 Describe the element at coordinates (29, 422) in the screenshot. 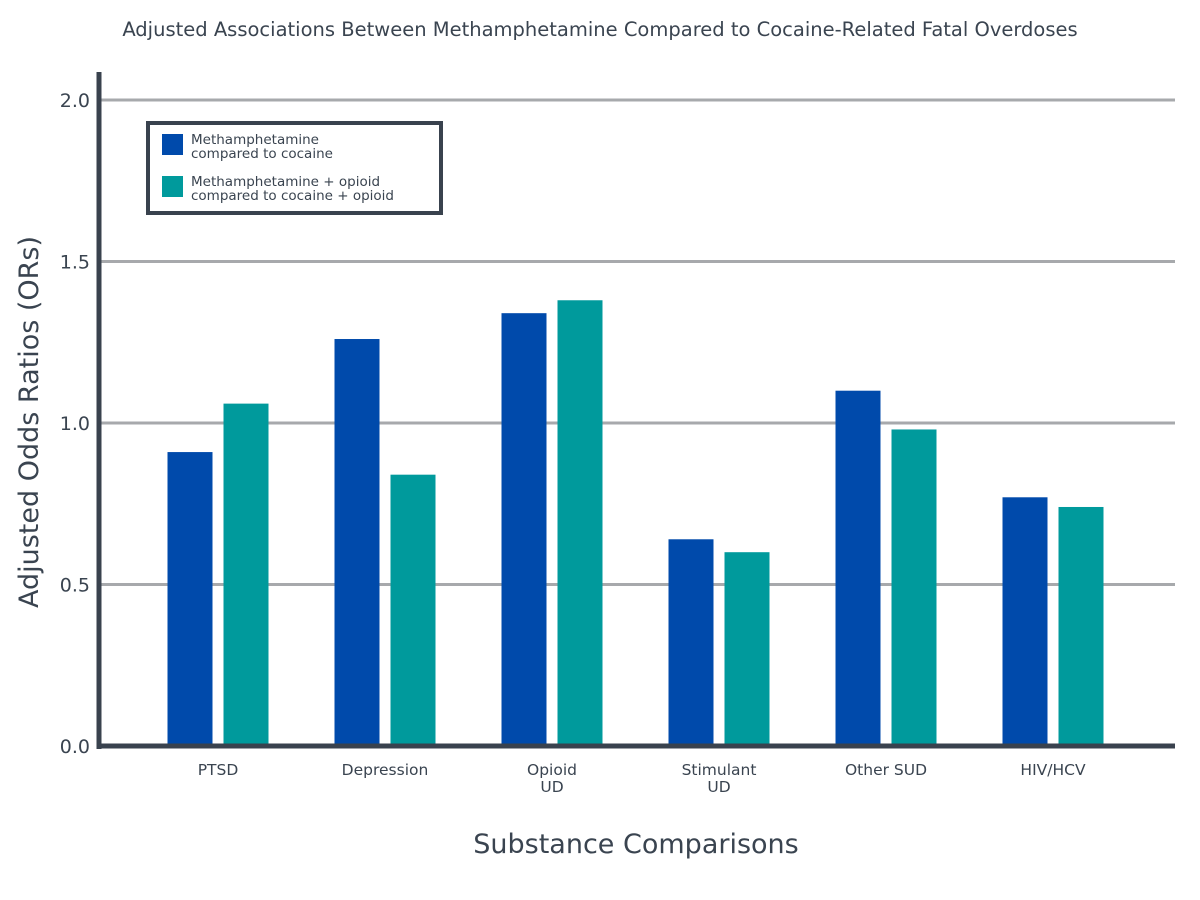

I see `y-axis-title: Adjusted Odds Ratios (ORs)` at that location.